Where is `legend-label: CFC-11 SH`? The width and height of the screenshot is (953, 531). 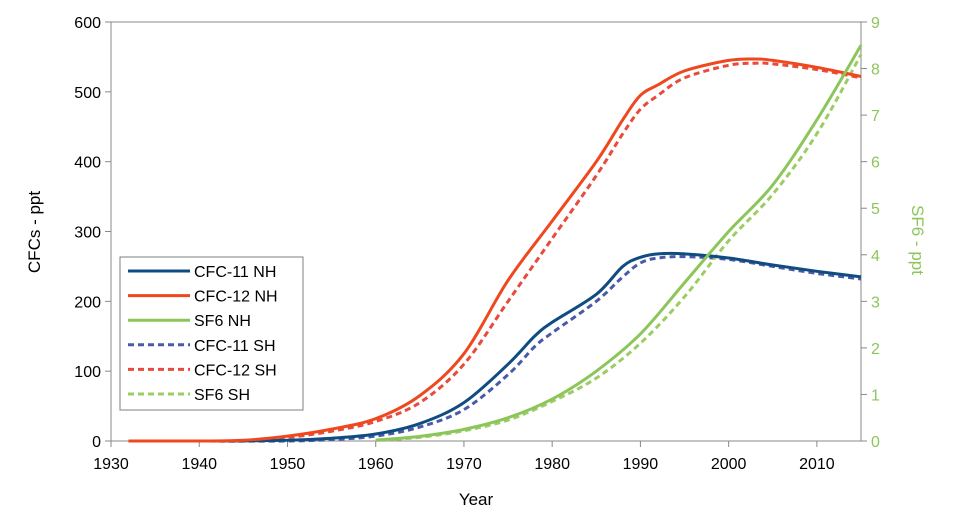
legend-label: CFC-11 SH is located at coordinates (235, 346).